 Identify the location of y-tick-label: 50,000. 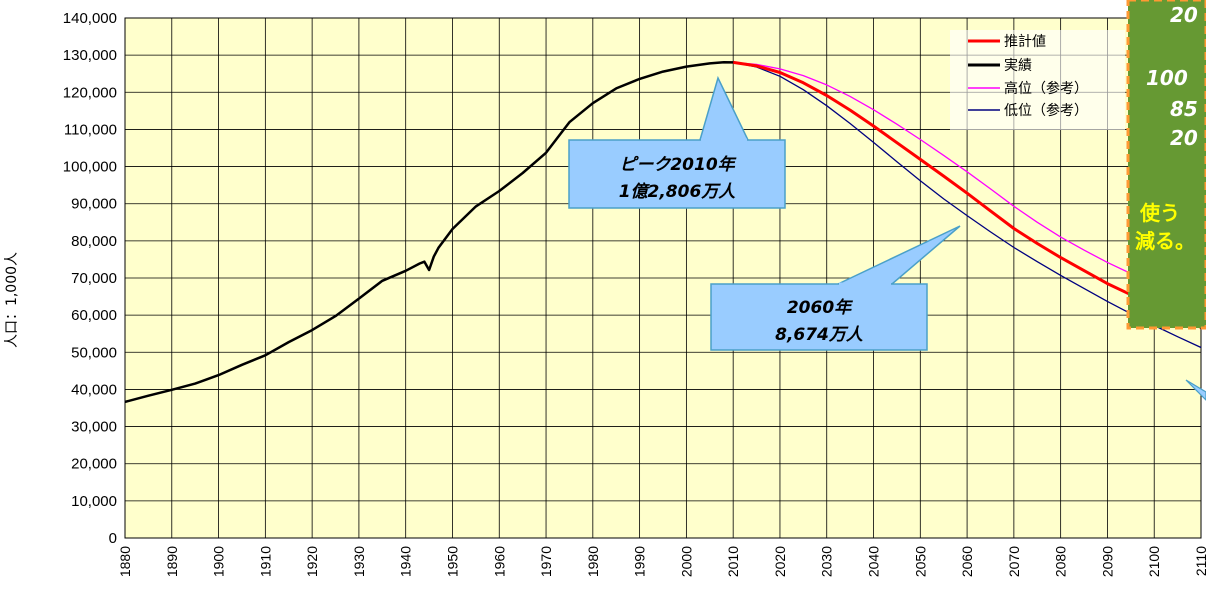
(94, 352).